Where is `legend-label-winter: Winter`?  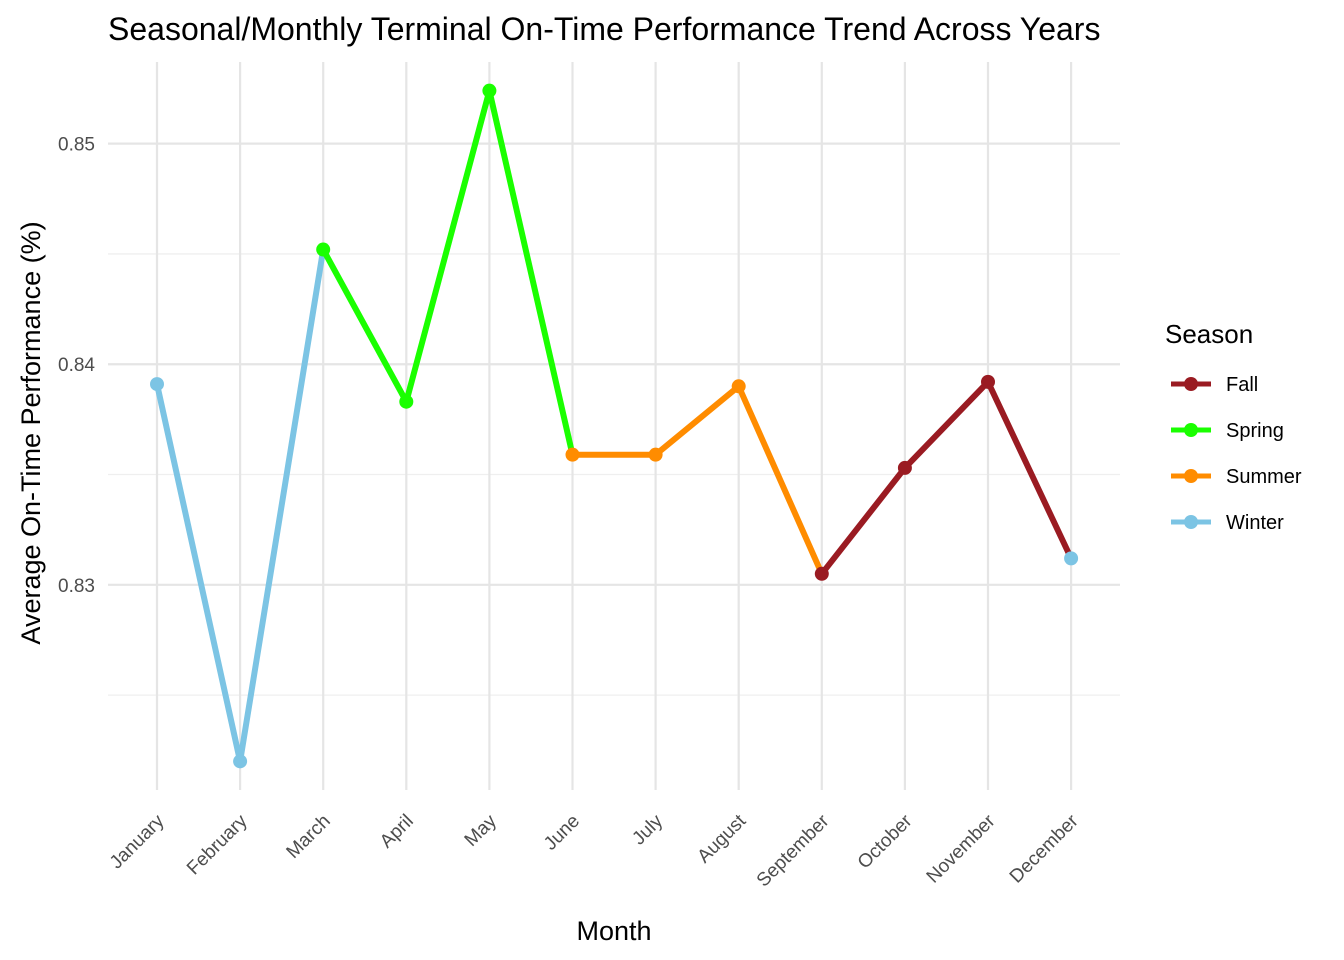 legend-label-winter: Winter is located at coordinates (1255, 523).